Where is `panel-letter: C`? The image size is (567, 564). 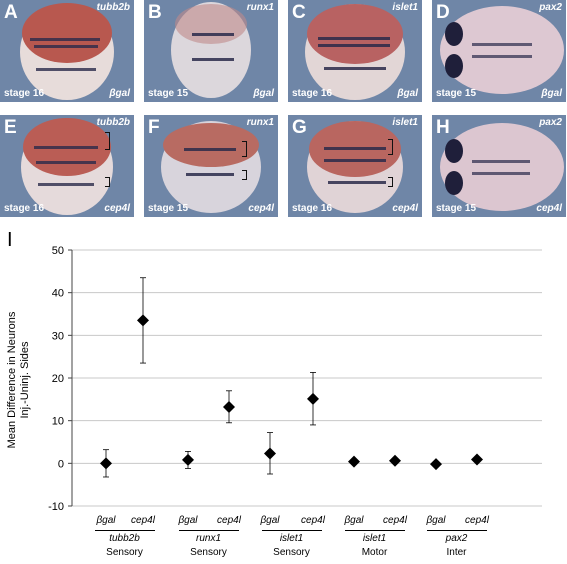
panel-letter: C is located at coordinates (299, 12).